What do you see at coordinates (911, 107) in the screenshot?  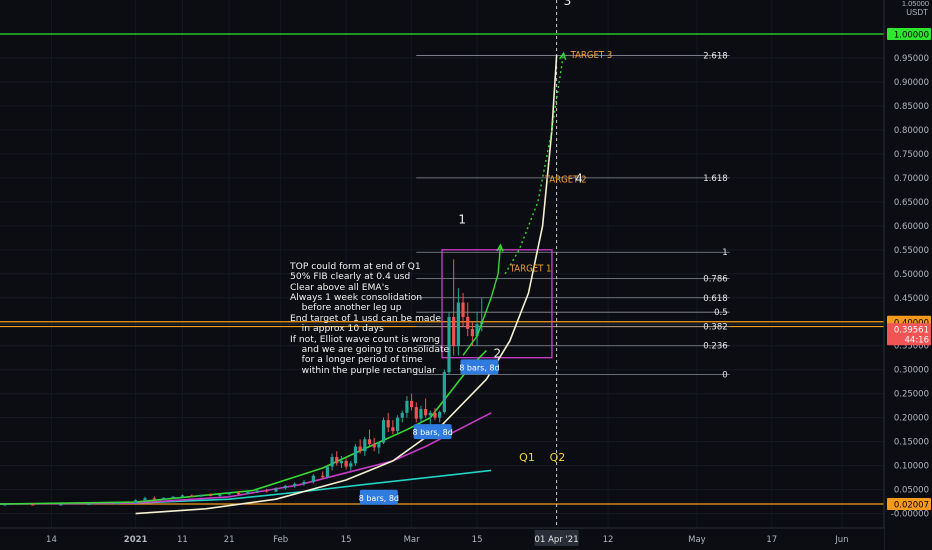 I see `price-tick-label: 0.85000` at bounding box center [911, 107].